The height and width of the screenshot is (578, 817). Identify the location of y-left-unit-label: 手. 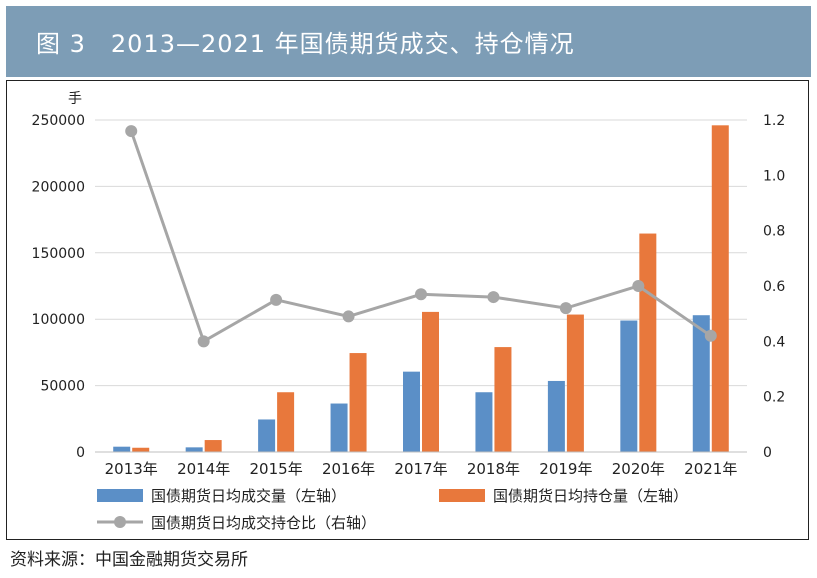
(75, 99).